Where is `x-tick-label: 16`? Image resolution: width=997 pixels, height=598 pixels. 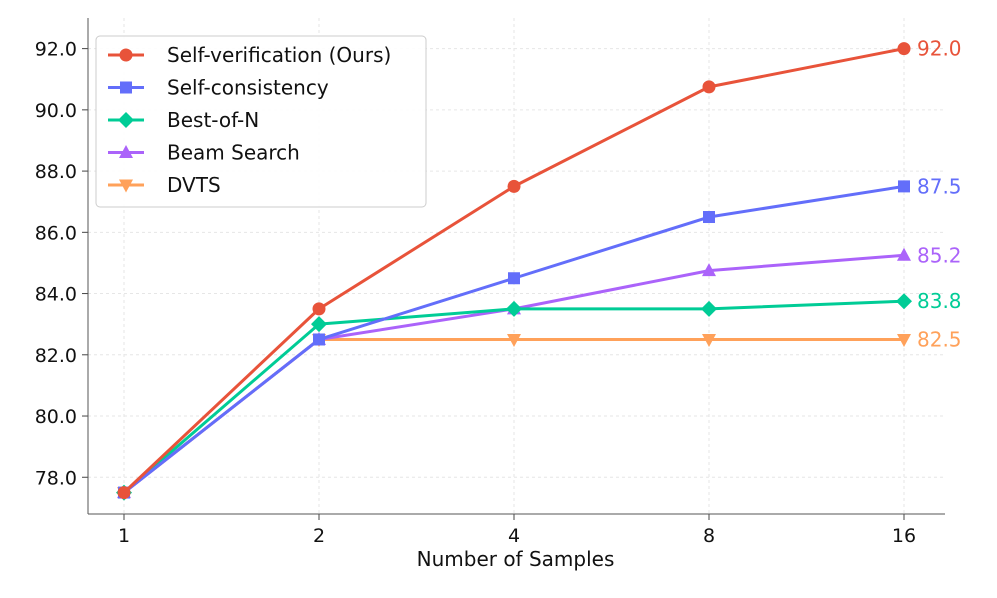 x-tick-label: 16 is located at coordinates (904, 536).